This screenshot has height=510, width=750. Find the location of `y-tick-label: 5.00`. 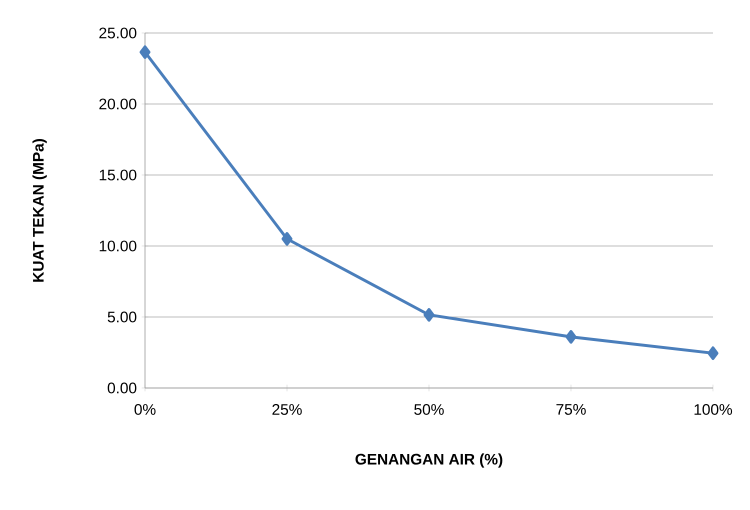

y-tick-label: 5.00 is located at coordinates (122, 317).